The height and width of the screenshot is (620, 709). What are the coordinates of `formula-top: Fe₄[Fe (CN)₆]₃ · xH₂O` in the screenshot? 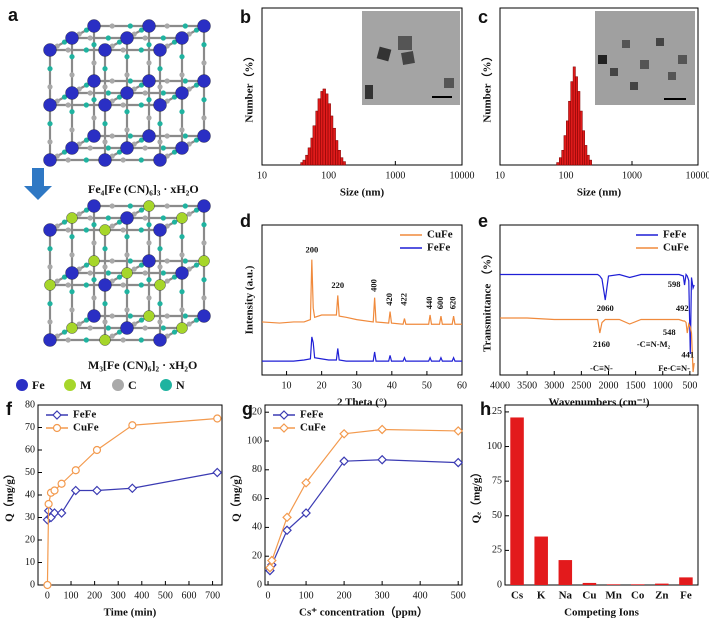 It's located at (143, 189).